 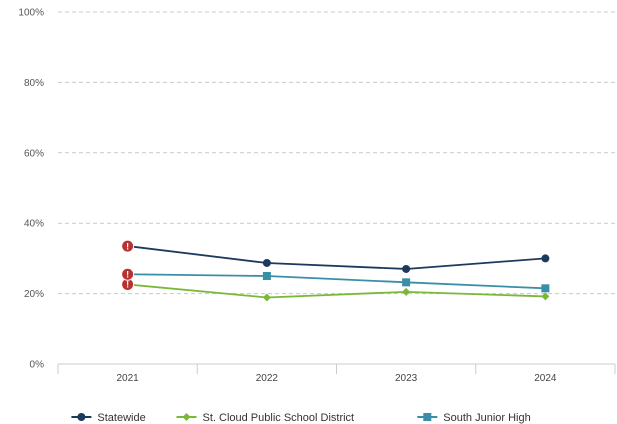 What do you see at coordinates (34, 83) in the screenshot?
I see `y-tick-label: 80%` at bounding box center [34, 83].